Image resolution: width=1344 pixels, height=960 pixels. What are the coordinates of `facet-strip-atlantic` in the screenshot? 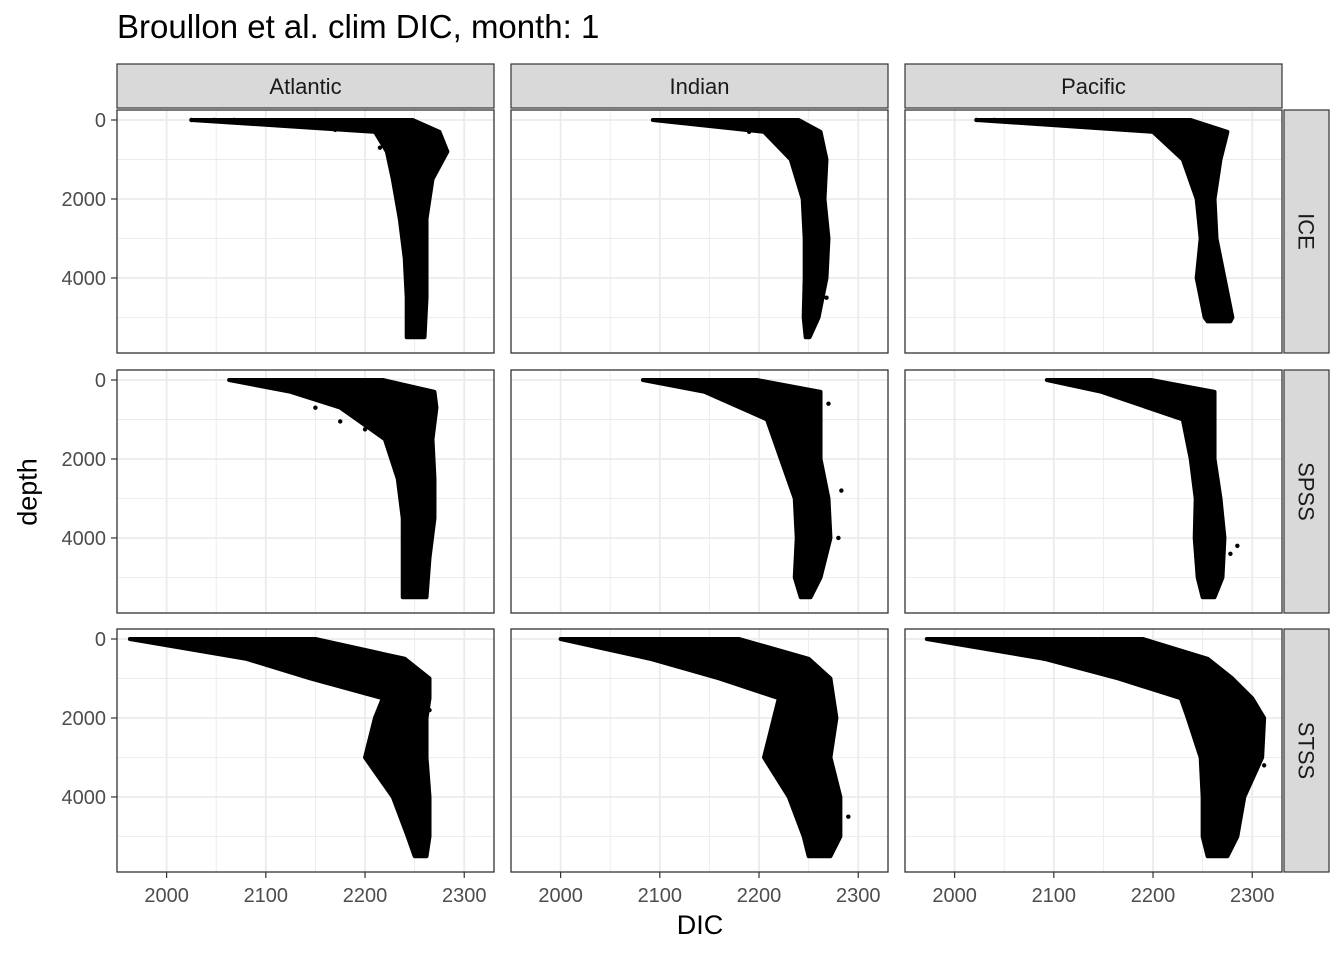 It's located at (305, 86).